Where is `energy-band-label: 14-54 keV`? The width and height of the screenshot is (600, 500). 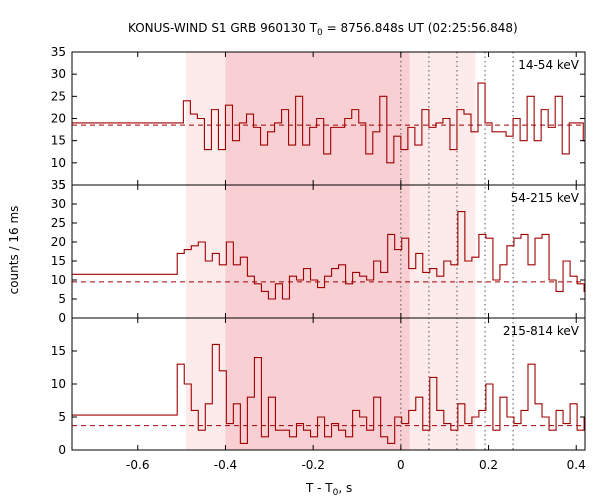
energy-band-label: 14-54 keV is located at coordinates (549, 65).